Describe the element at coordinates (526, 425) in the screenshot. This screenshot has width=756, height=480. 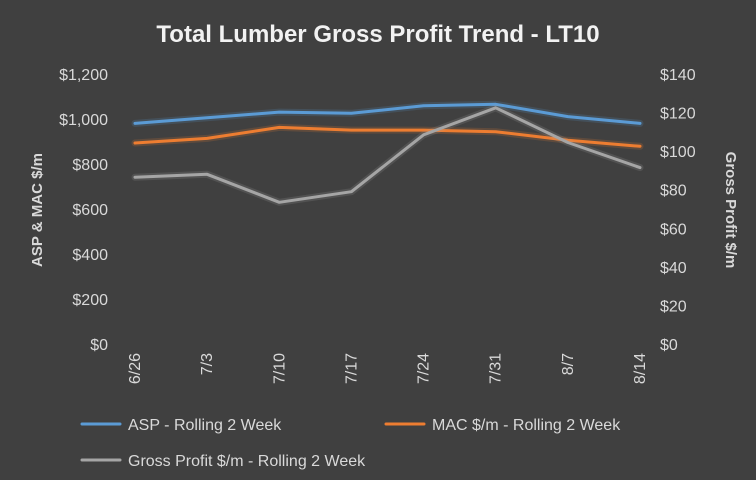
I see `legend-label: MAC $/m - Rolling 2 Week` at that location.